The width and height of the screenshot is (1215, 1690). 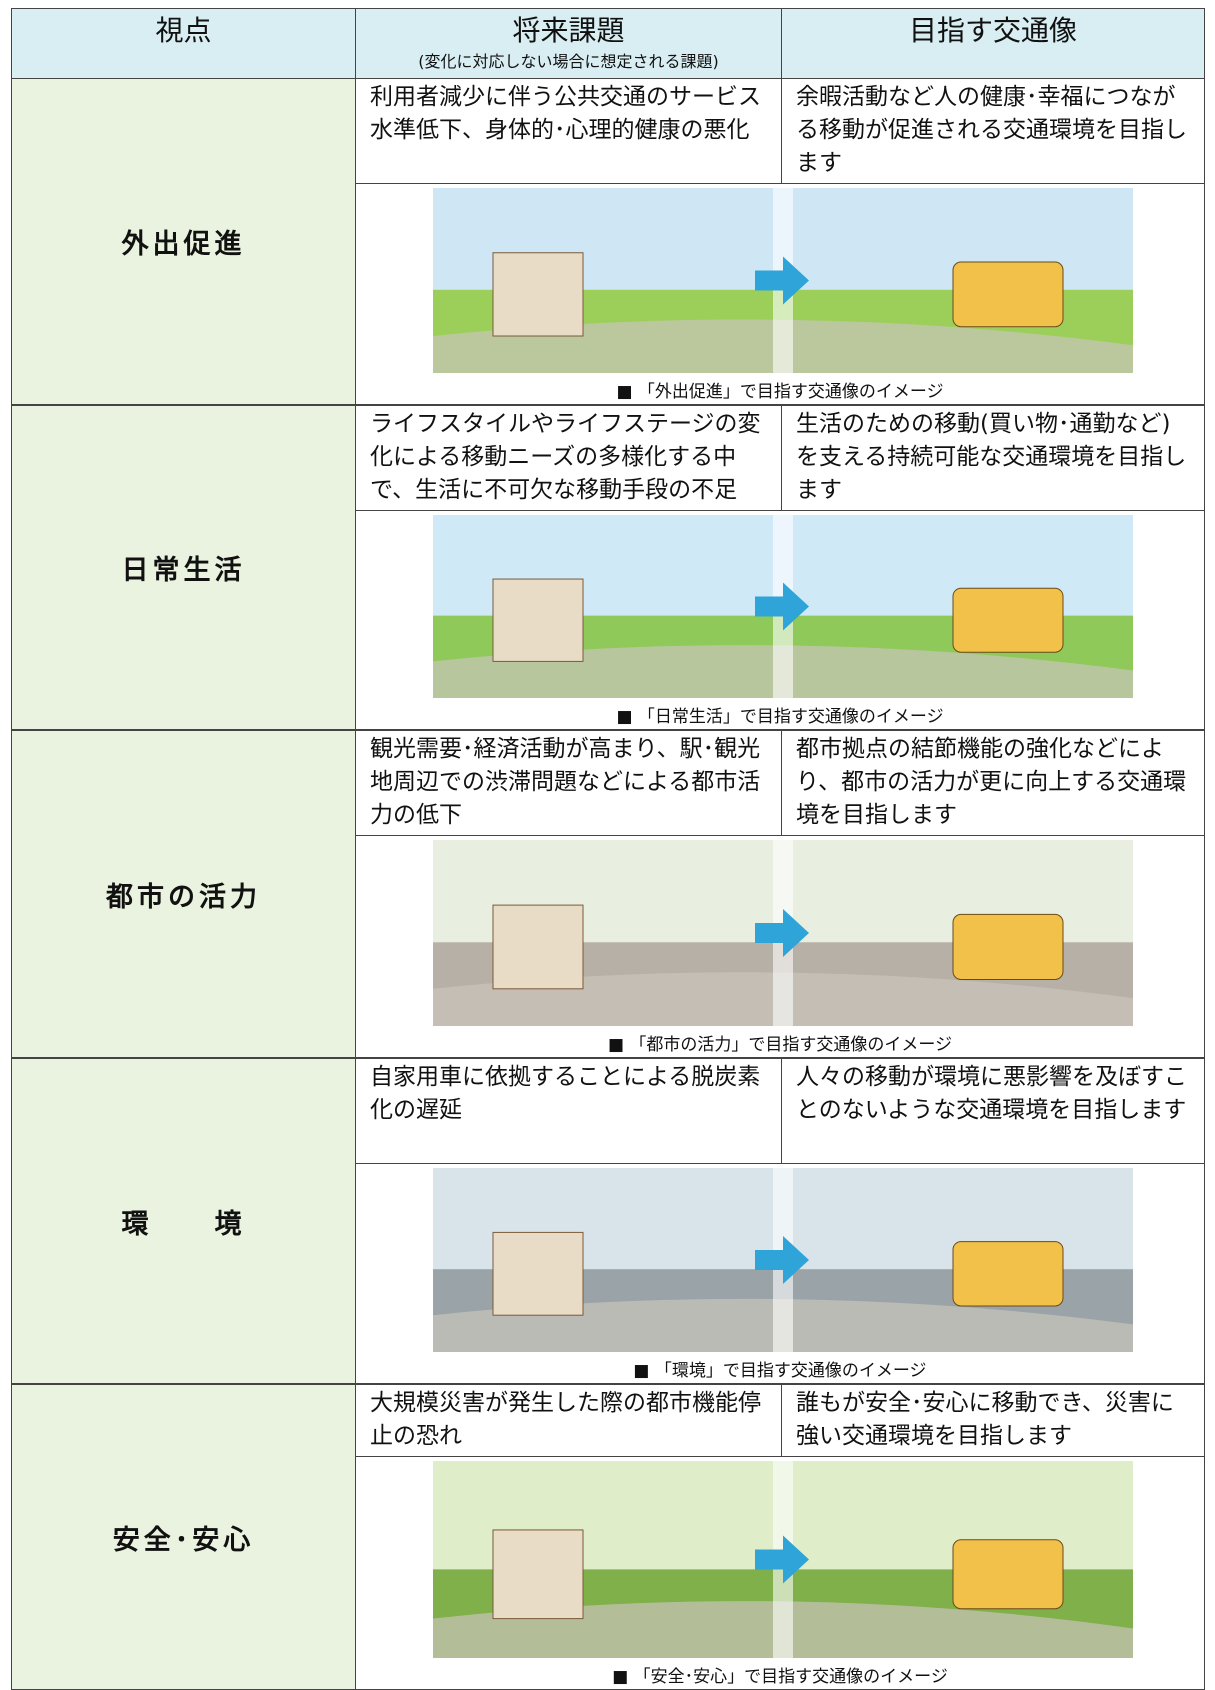 I want to click on goal: 誰もが安全･安心に移動でき、災害に強い交通環境を目指します, so click(x=993, y=1420).